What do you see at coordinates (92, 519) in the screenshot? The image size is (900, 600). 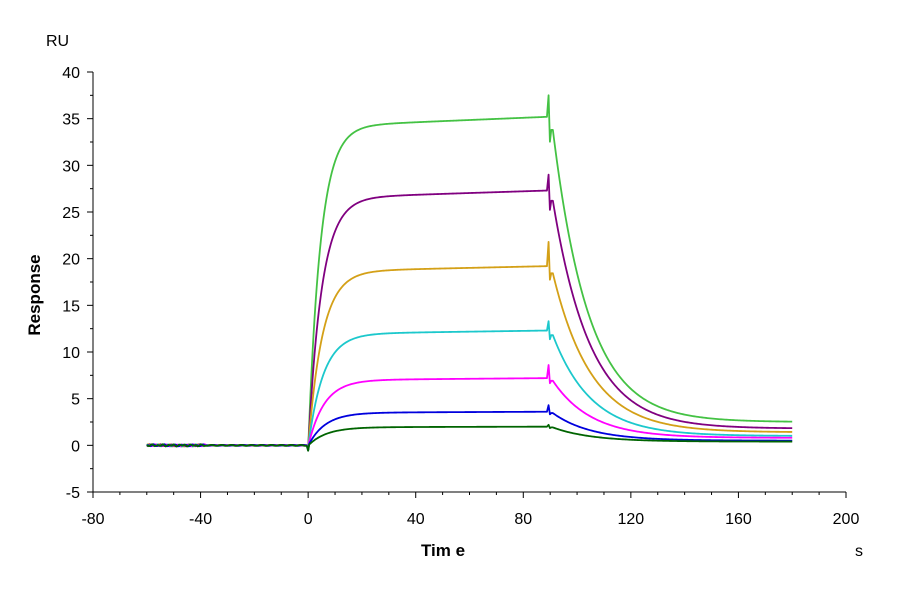 I see `x-tick-label: -80` at bounding box center [92, 519].